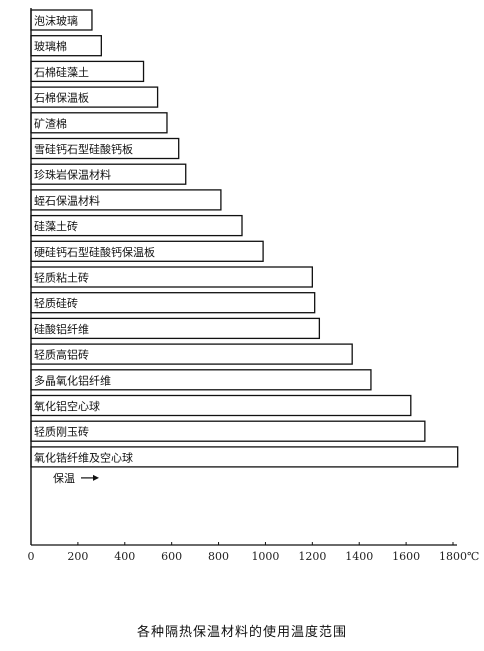  What do you see at coordinates (218, 556) in the screenshot?
I see `x-tick-label-800: 800` at bounding box center [218, 556].